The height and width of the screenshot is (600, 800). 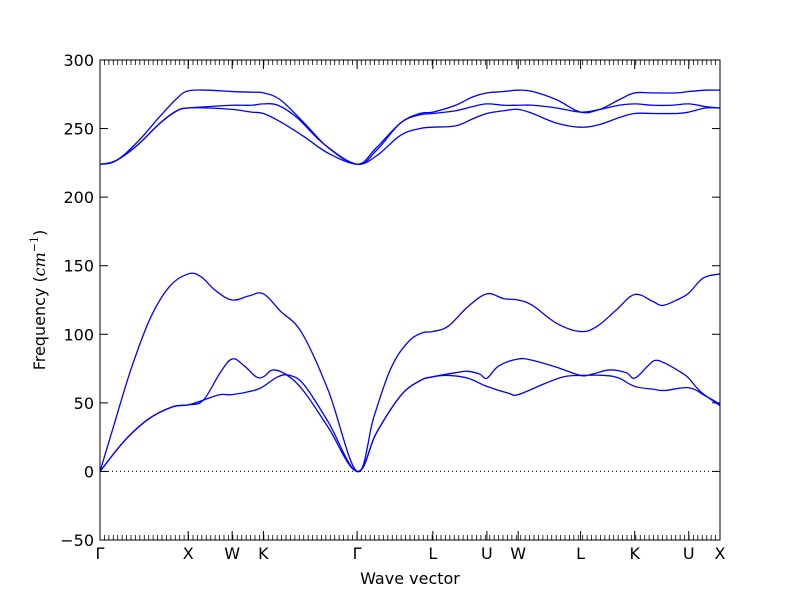 I want to click on y-axis-label-text: Frequency (, so click(x=39, y=323).